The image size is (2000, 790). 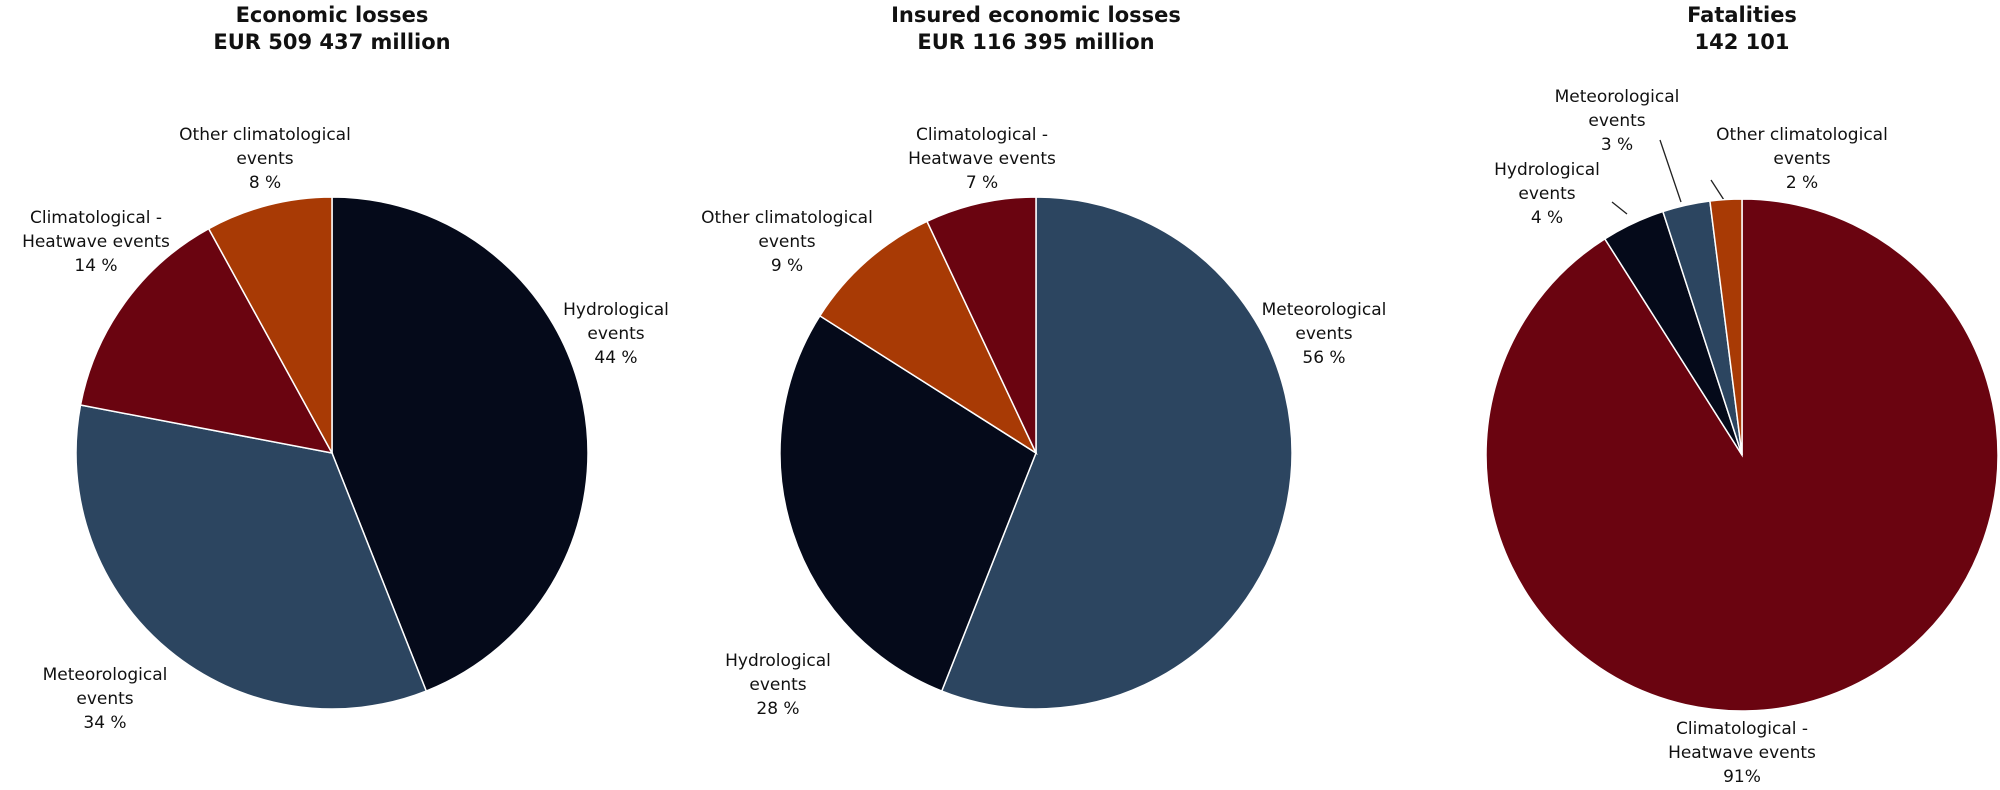 I want to click on slice-label: Meteorological events 3 %, so click(x=1617, y=121).